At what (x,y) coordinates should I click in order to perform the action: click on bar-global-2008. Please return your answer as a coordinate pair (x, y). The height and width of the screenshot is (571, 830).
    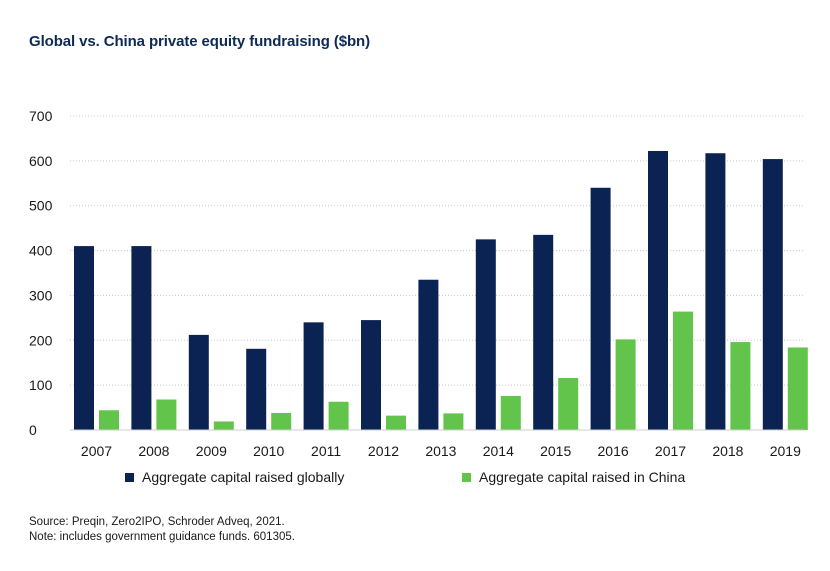
    Looking at the image, I should click on (141, 338).